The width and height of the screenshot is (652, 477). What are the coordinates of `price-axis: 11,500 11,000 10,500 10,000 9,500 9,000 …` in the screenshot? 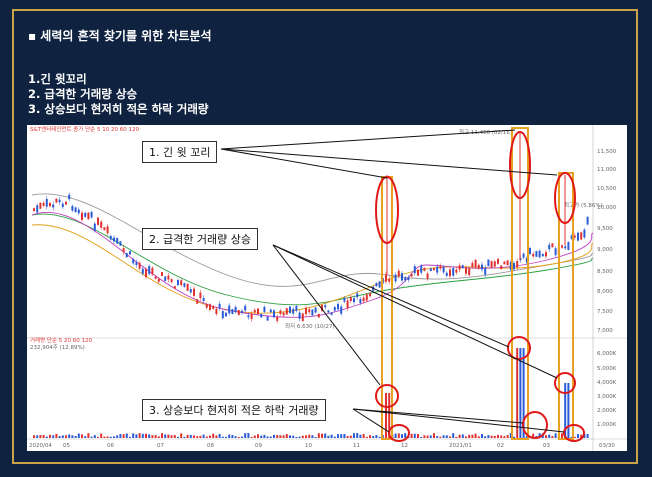 It's located at (607, 241).